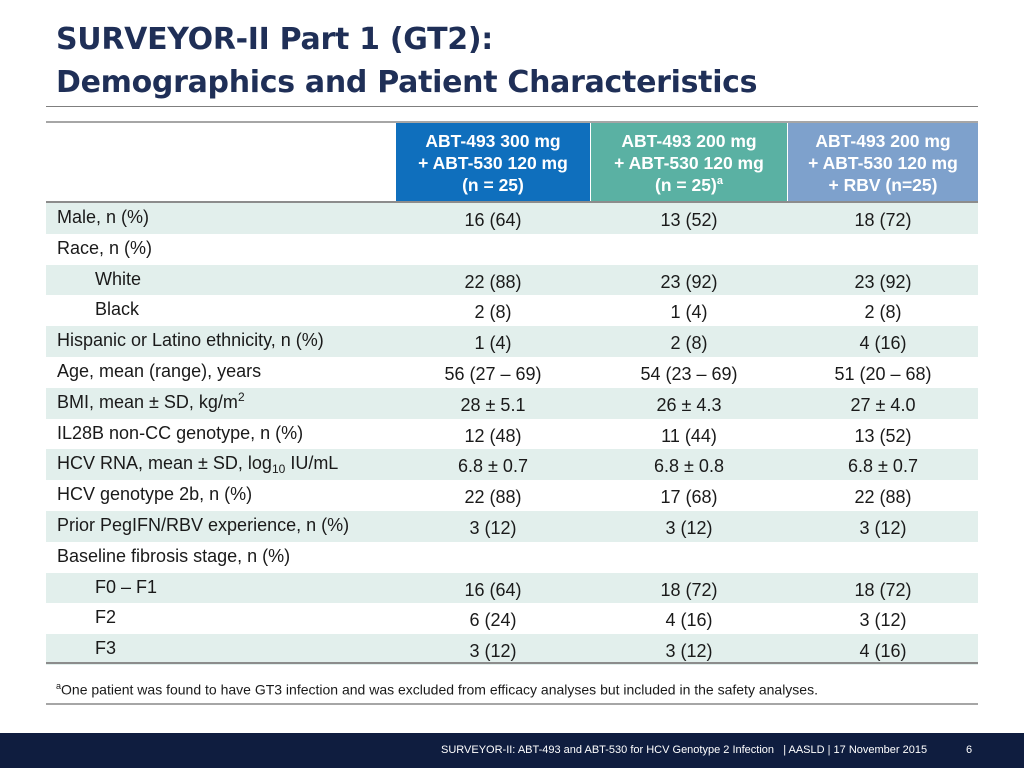 Image resolution: width=1024 pixels, height=768 pixels. I want to click on cell-value: 17 (68), so click(689, 497).